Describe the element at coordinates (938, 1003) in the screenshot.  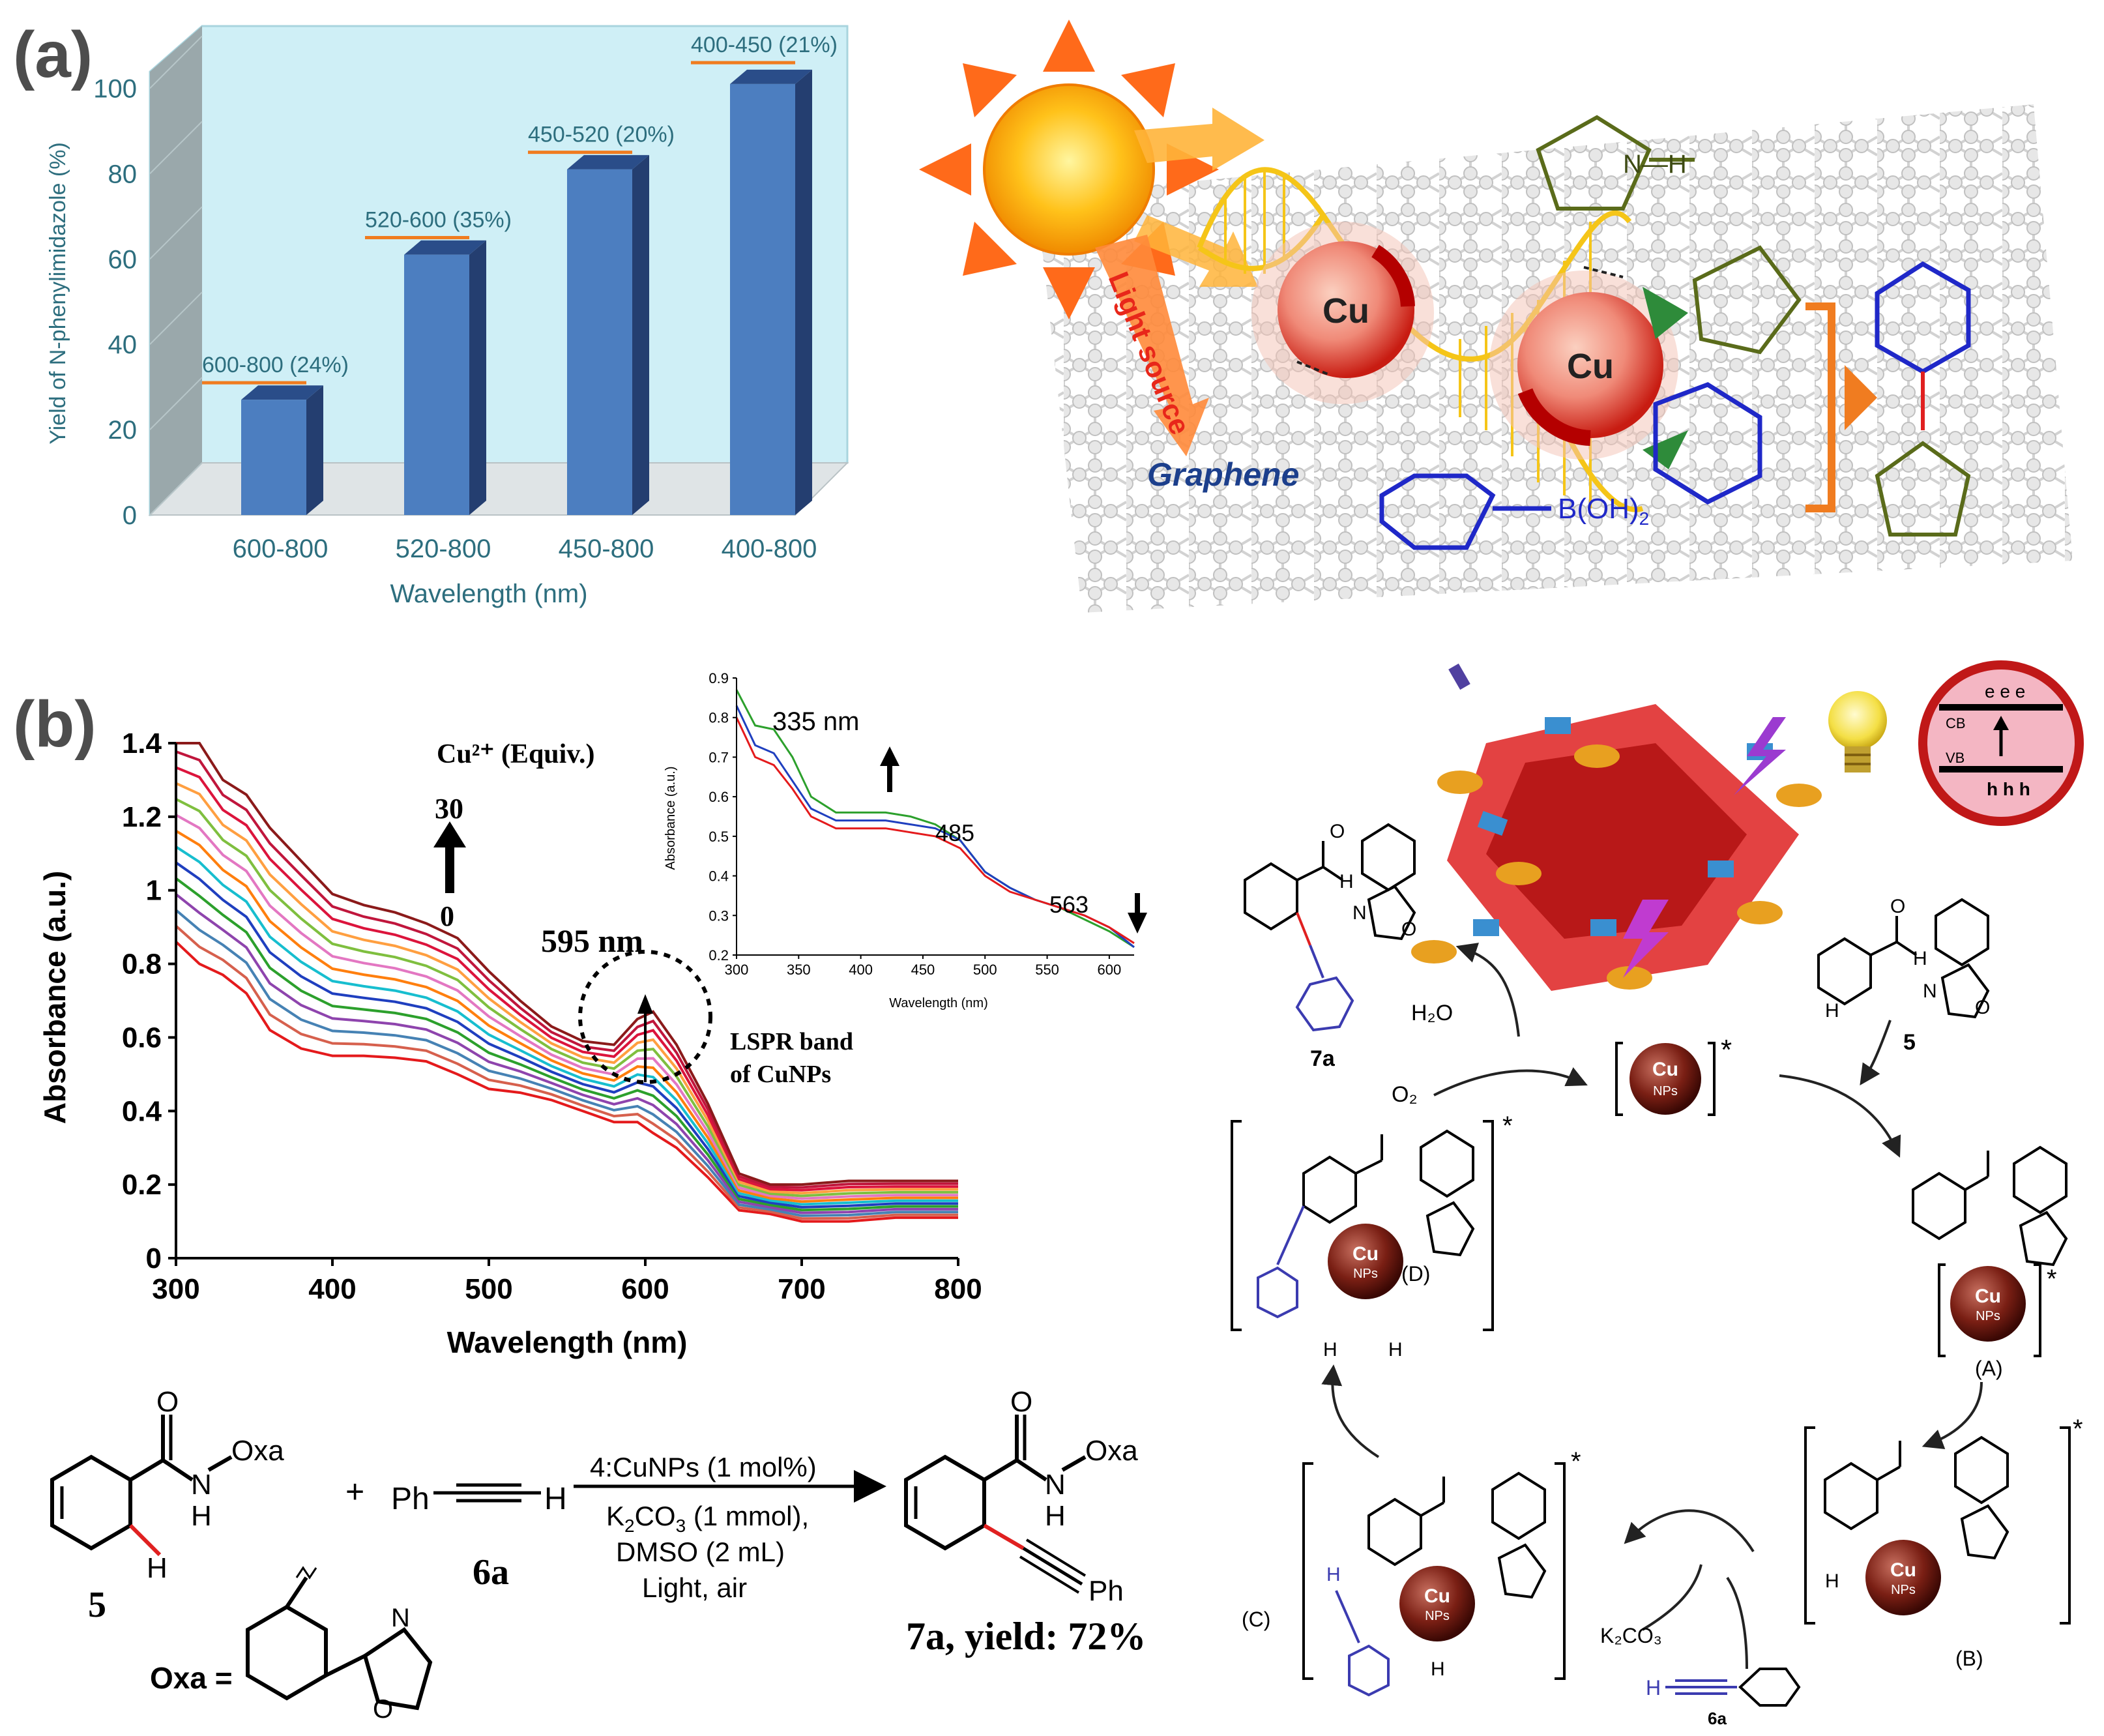
I see `inset-x-label: Wavelength (nm)` at that location.